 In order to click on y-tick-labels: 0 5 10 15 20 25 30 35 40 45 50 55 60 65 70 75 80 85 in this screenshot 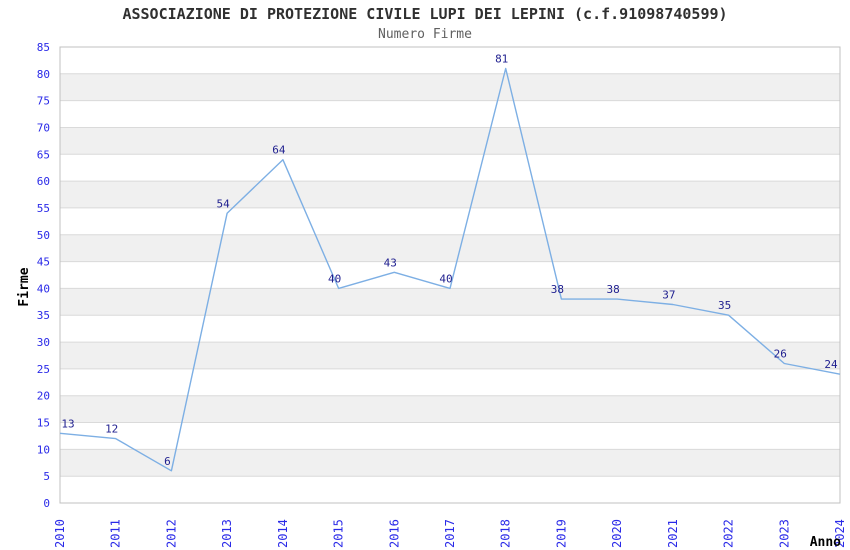, I will do `click(43, 275)`.